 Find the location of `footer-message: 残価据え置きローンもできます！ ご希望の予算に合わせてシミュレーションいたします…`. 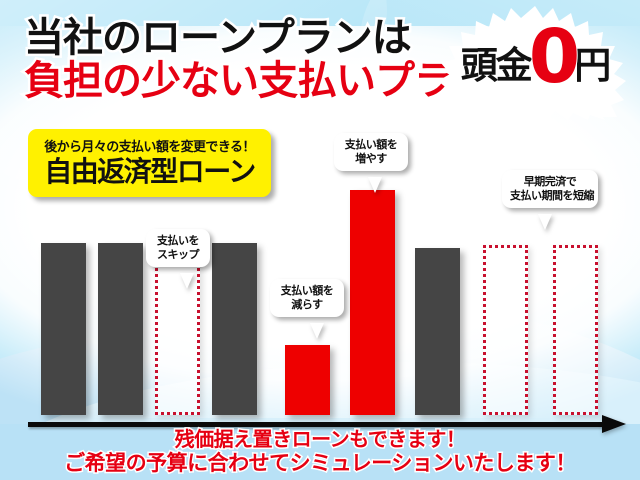

footer-message: 残価据え置きローンもできます！ ご希望の予算に合わせてシミュレーションいたします… is located at coordinates (320, 451).